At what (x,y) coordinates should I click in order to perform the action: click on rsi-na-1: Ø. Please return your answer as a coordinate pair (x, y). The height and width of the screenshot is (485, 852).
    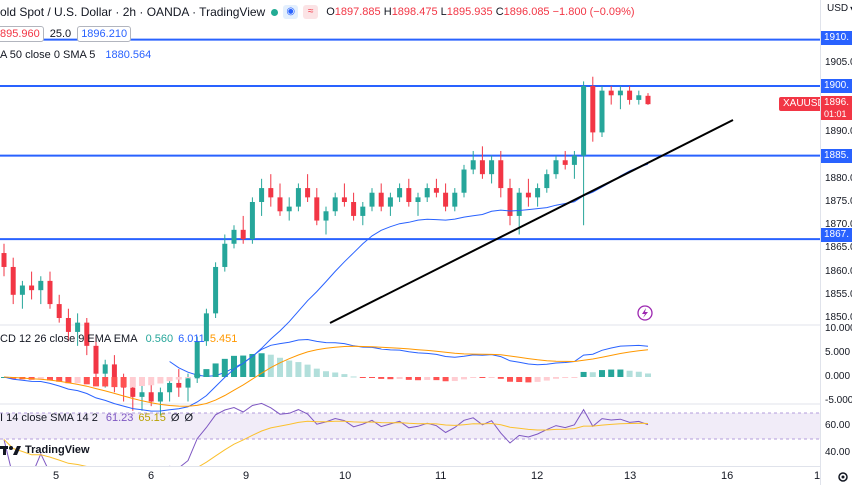
    Looking at the image, I should click on (175, 418).